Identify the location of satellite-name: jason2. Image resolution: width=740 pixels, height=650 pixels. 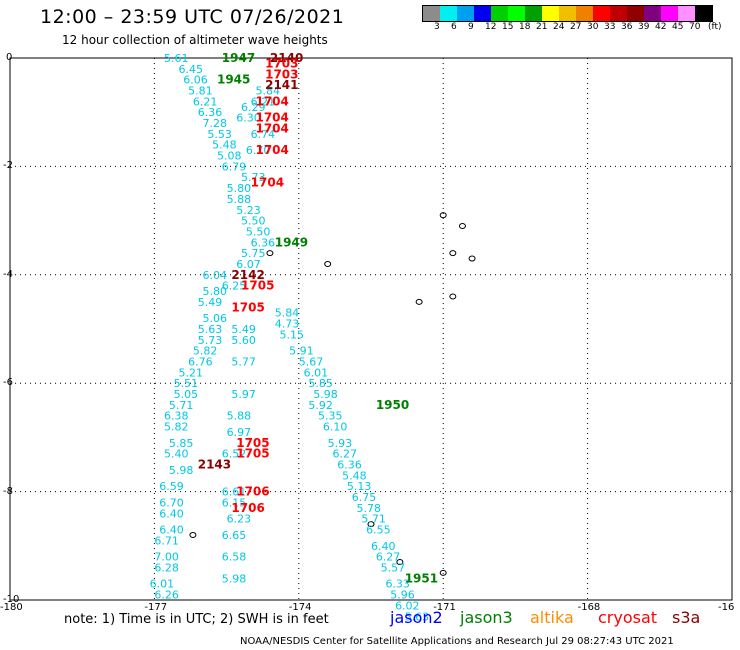
(416, 617).